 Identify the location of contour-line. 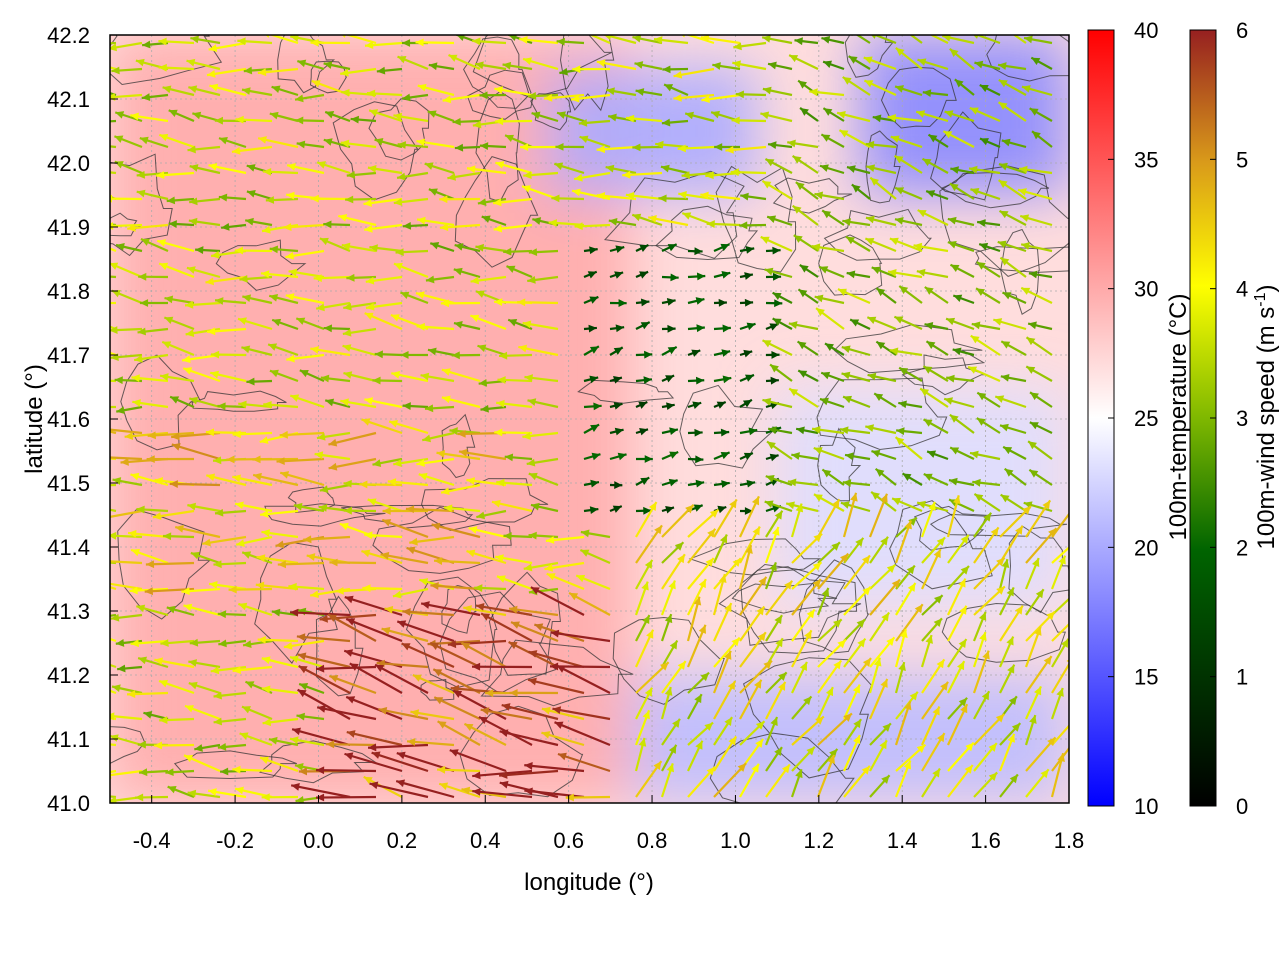
(808, 718).